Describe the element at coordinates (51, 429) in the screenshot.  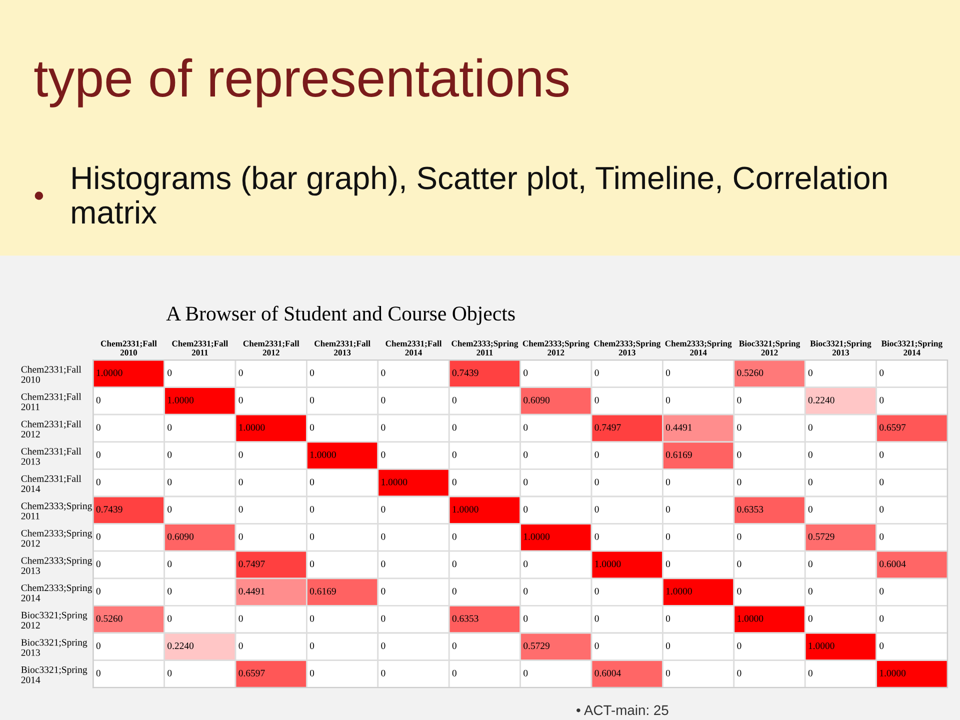
I see `y-tick-label: Chem2331;Fall 2012` at that location.